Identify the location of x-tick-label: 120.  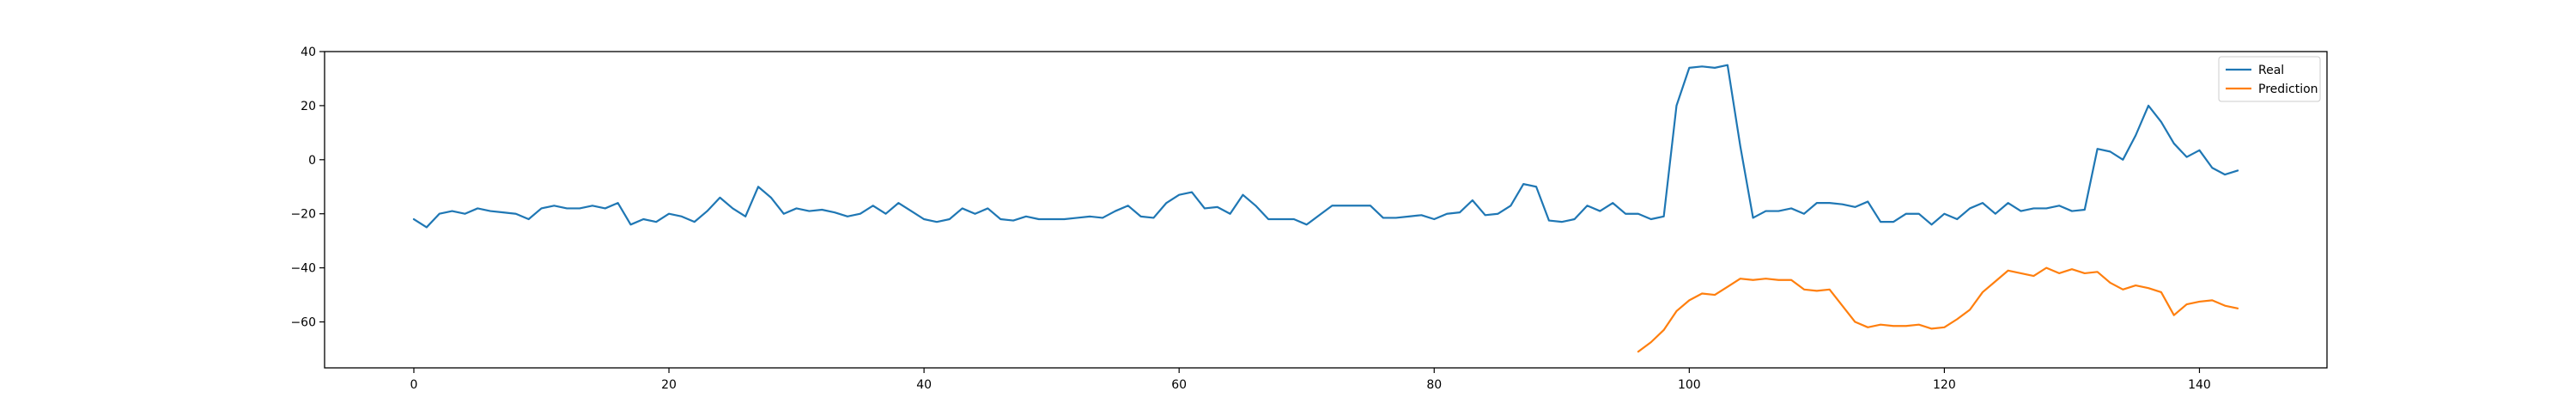
(1945, 385).